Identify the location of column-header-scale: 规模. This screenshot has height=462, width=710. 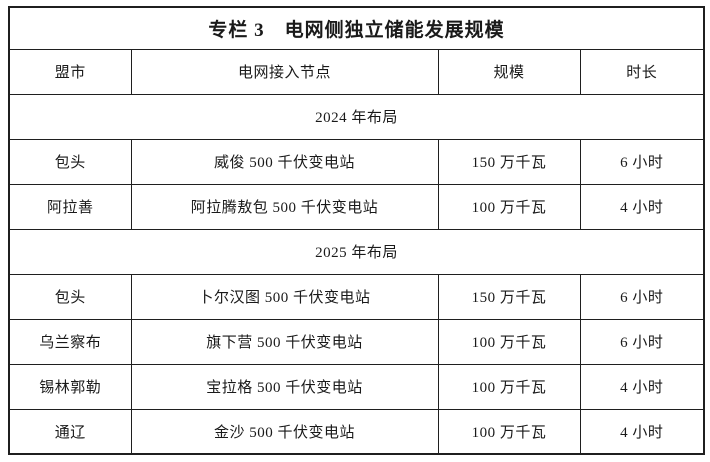
(509, 71).